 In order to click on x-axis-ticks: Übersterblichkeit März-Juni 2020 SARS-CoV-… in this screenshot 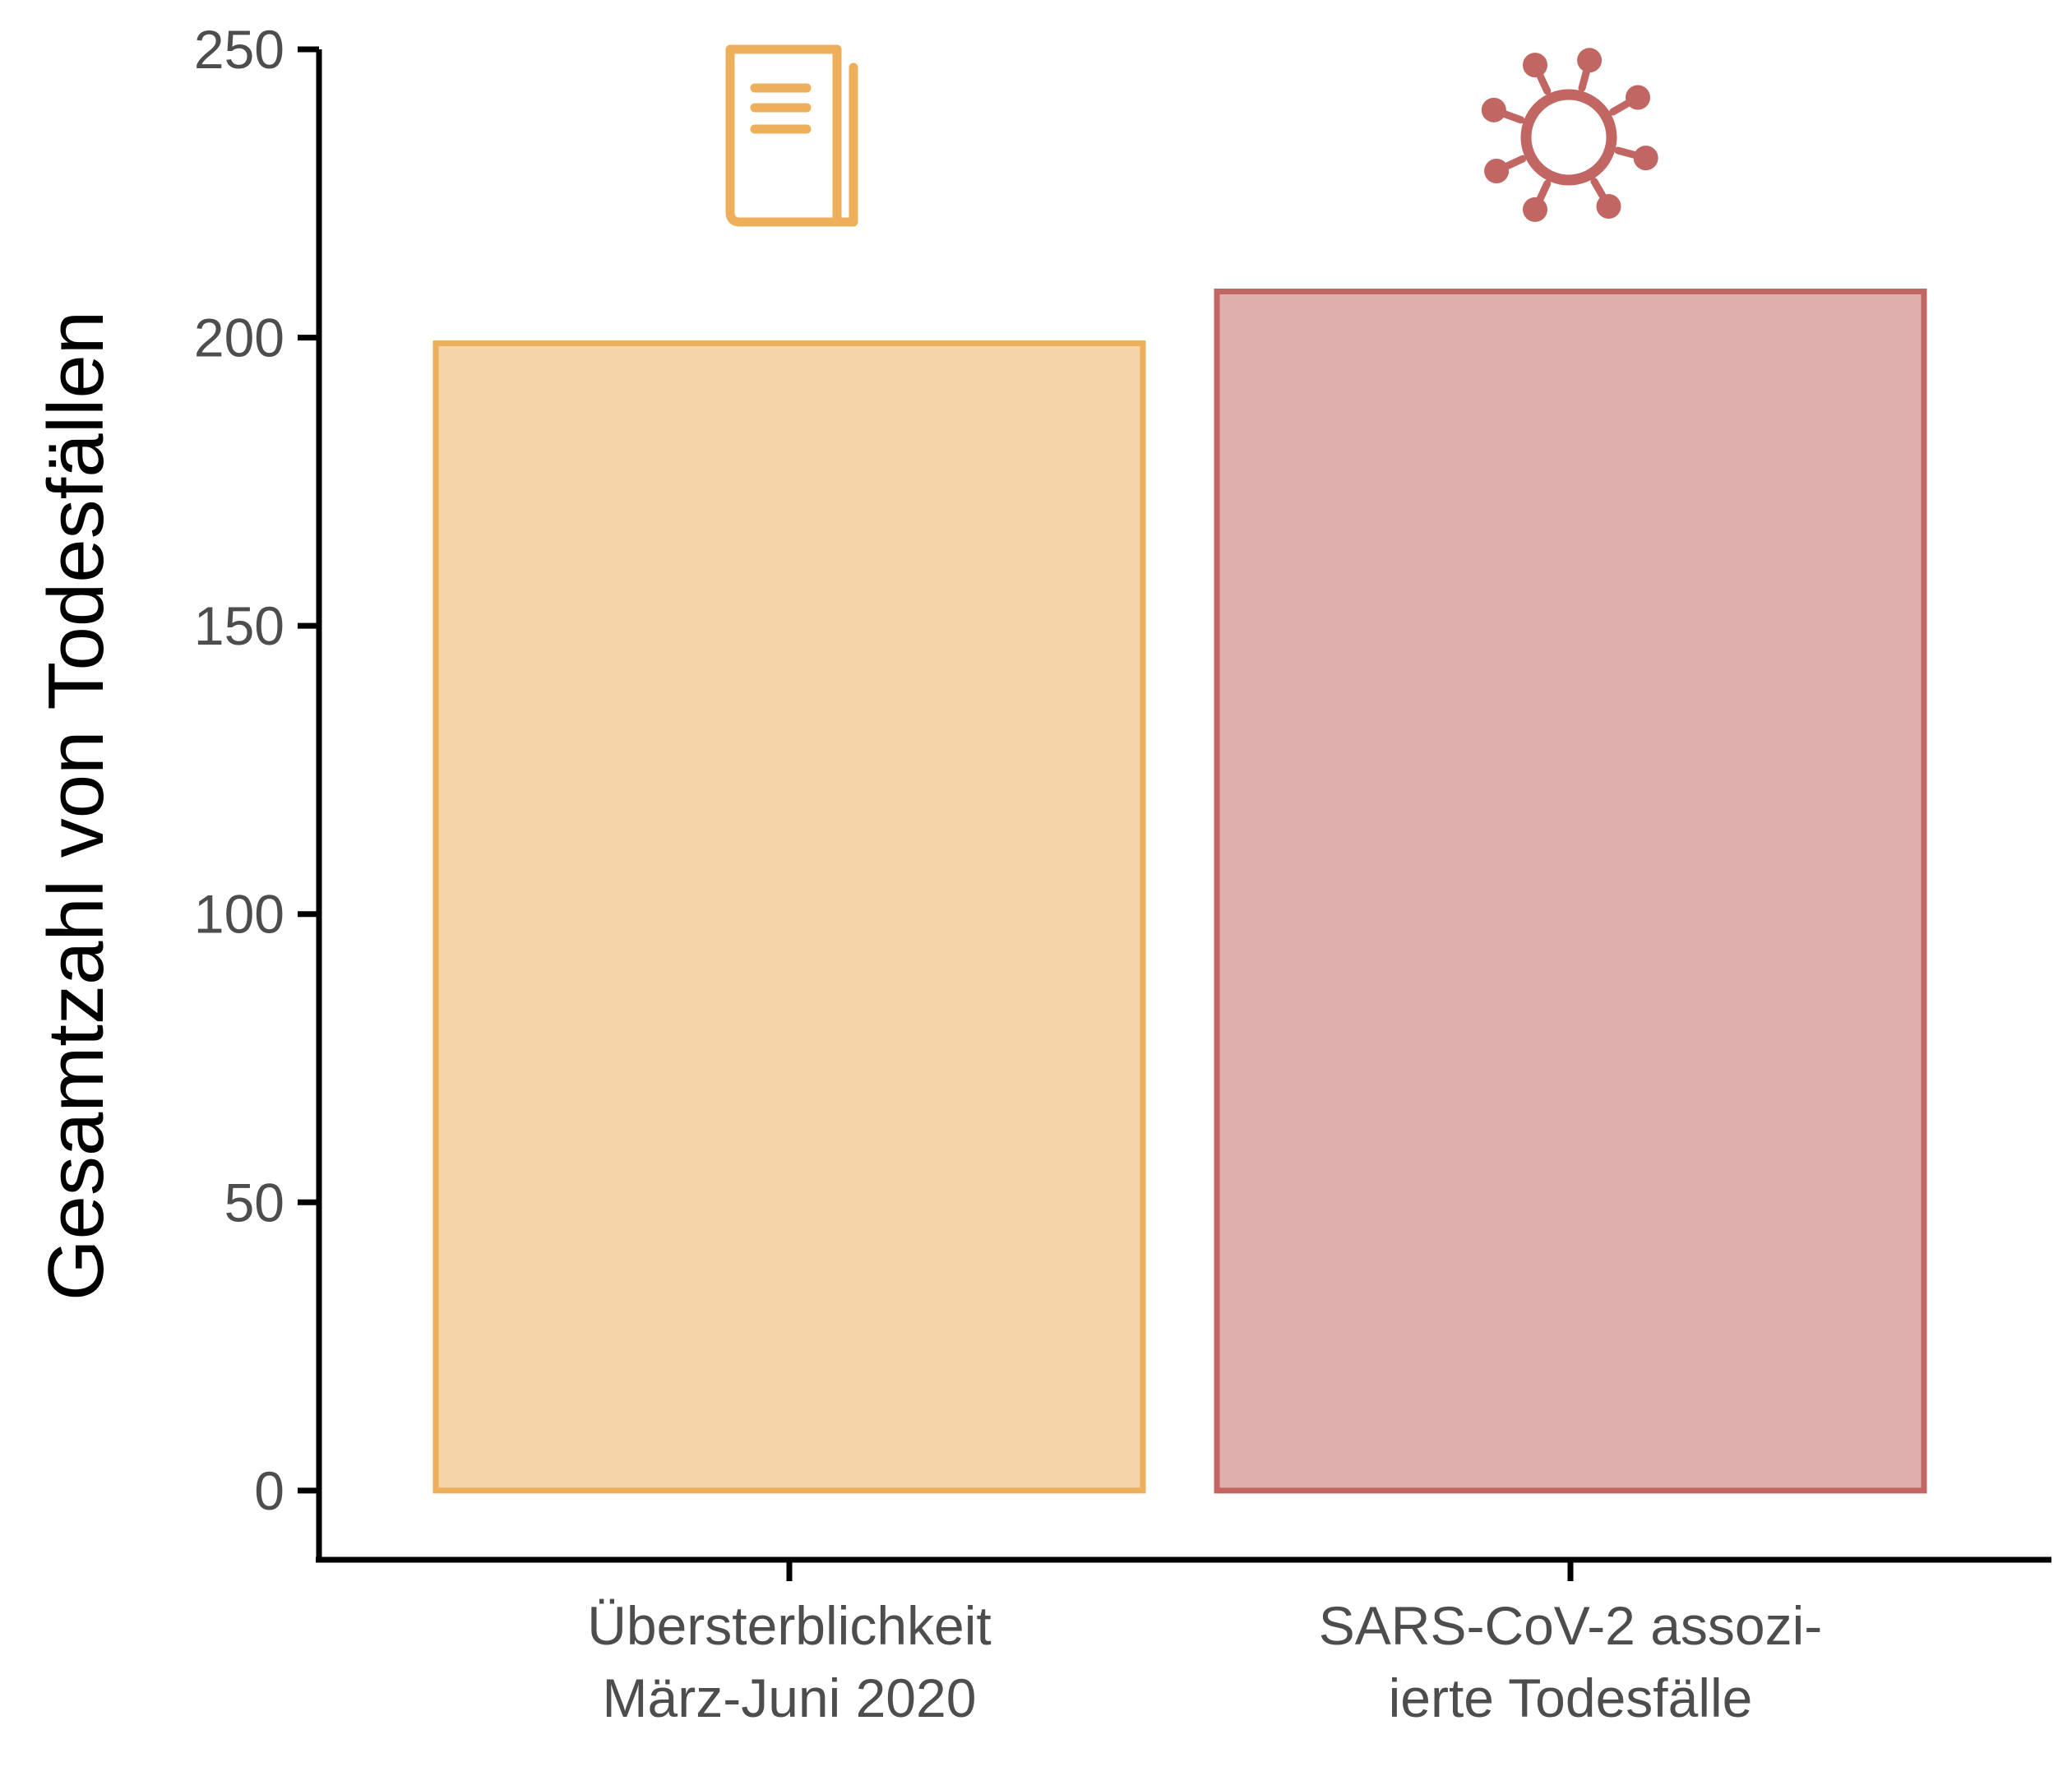, I will do `click(1204, 1644)`.